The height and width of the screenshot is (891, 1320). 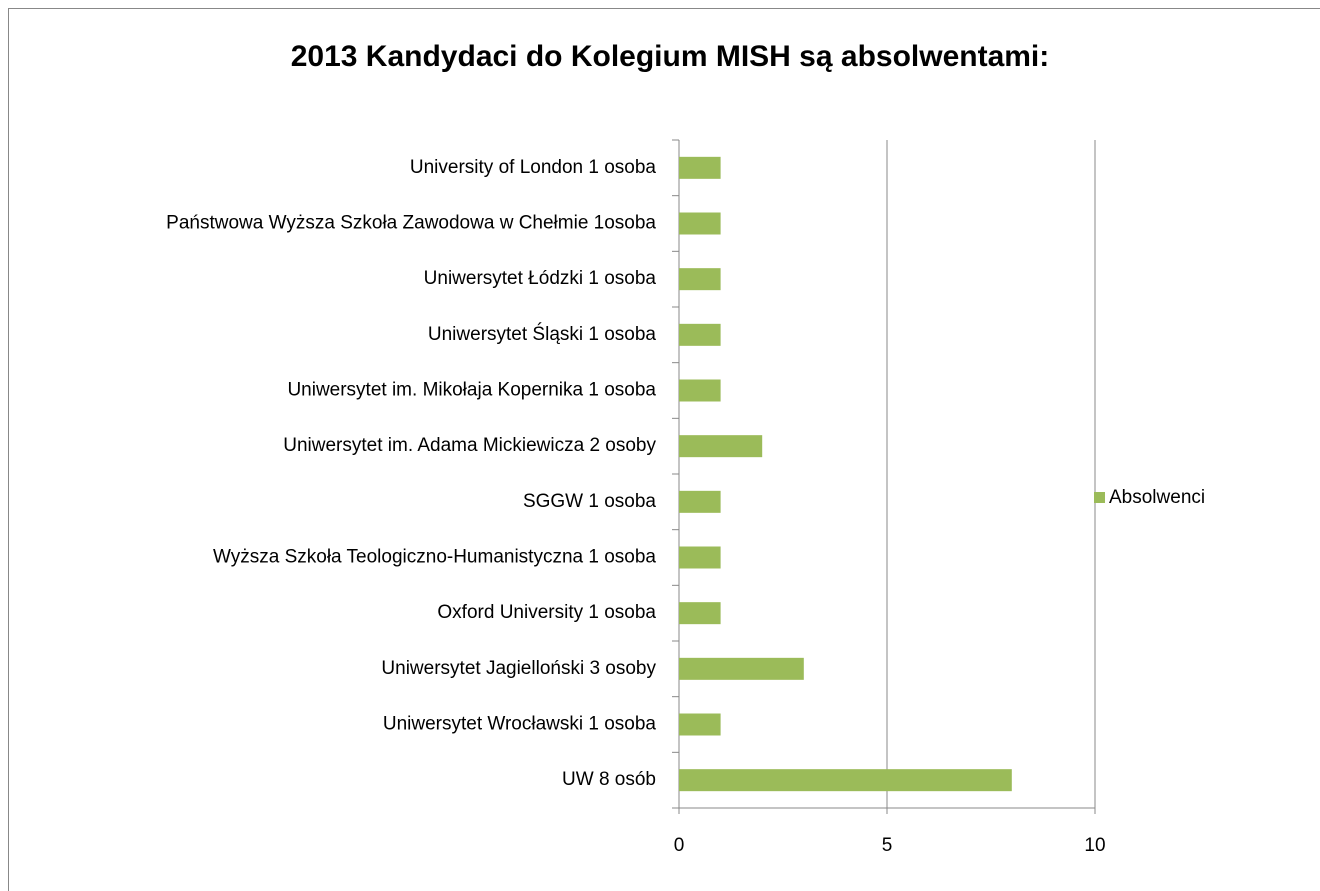 I want to click on y-tick-label: Uniwersytet Śląski 1 osoba, so click(x=542, y=334).